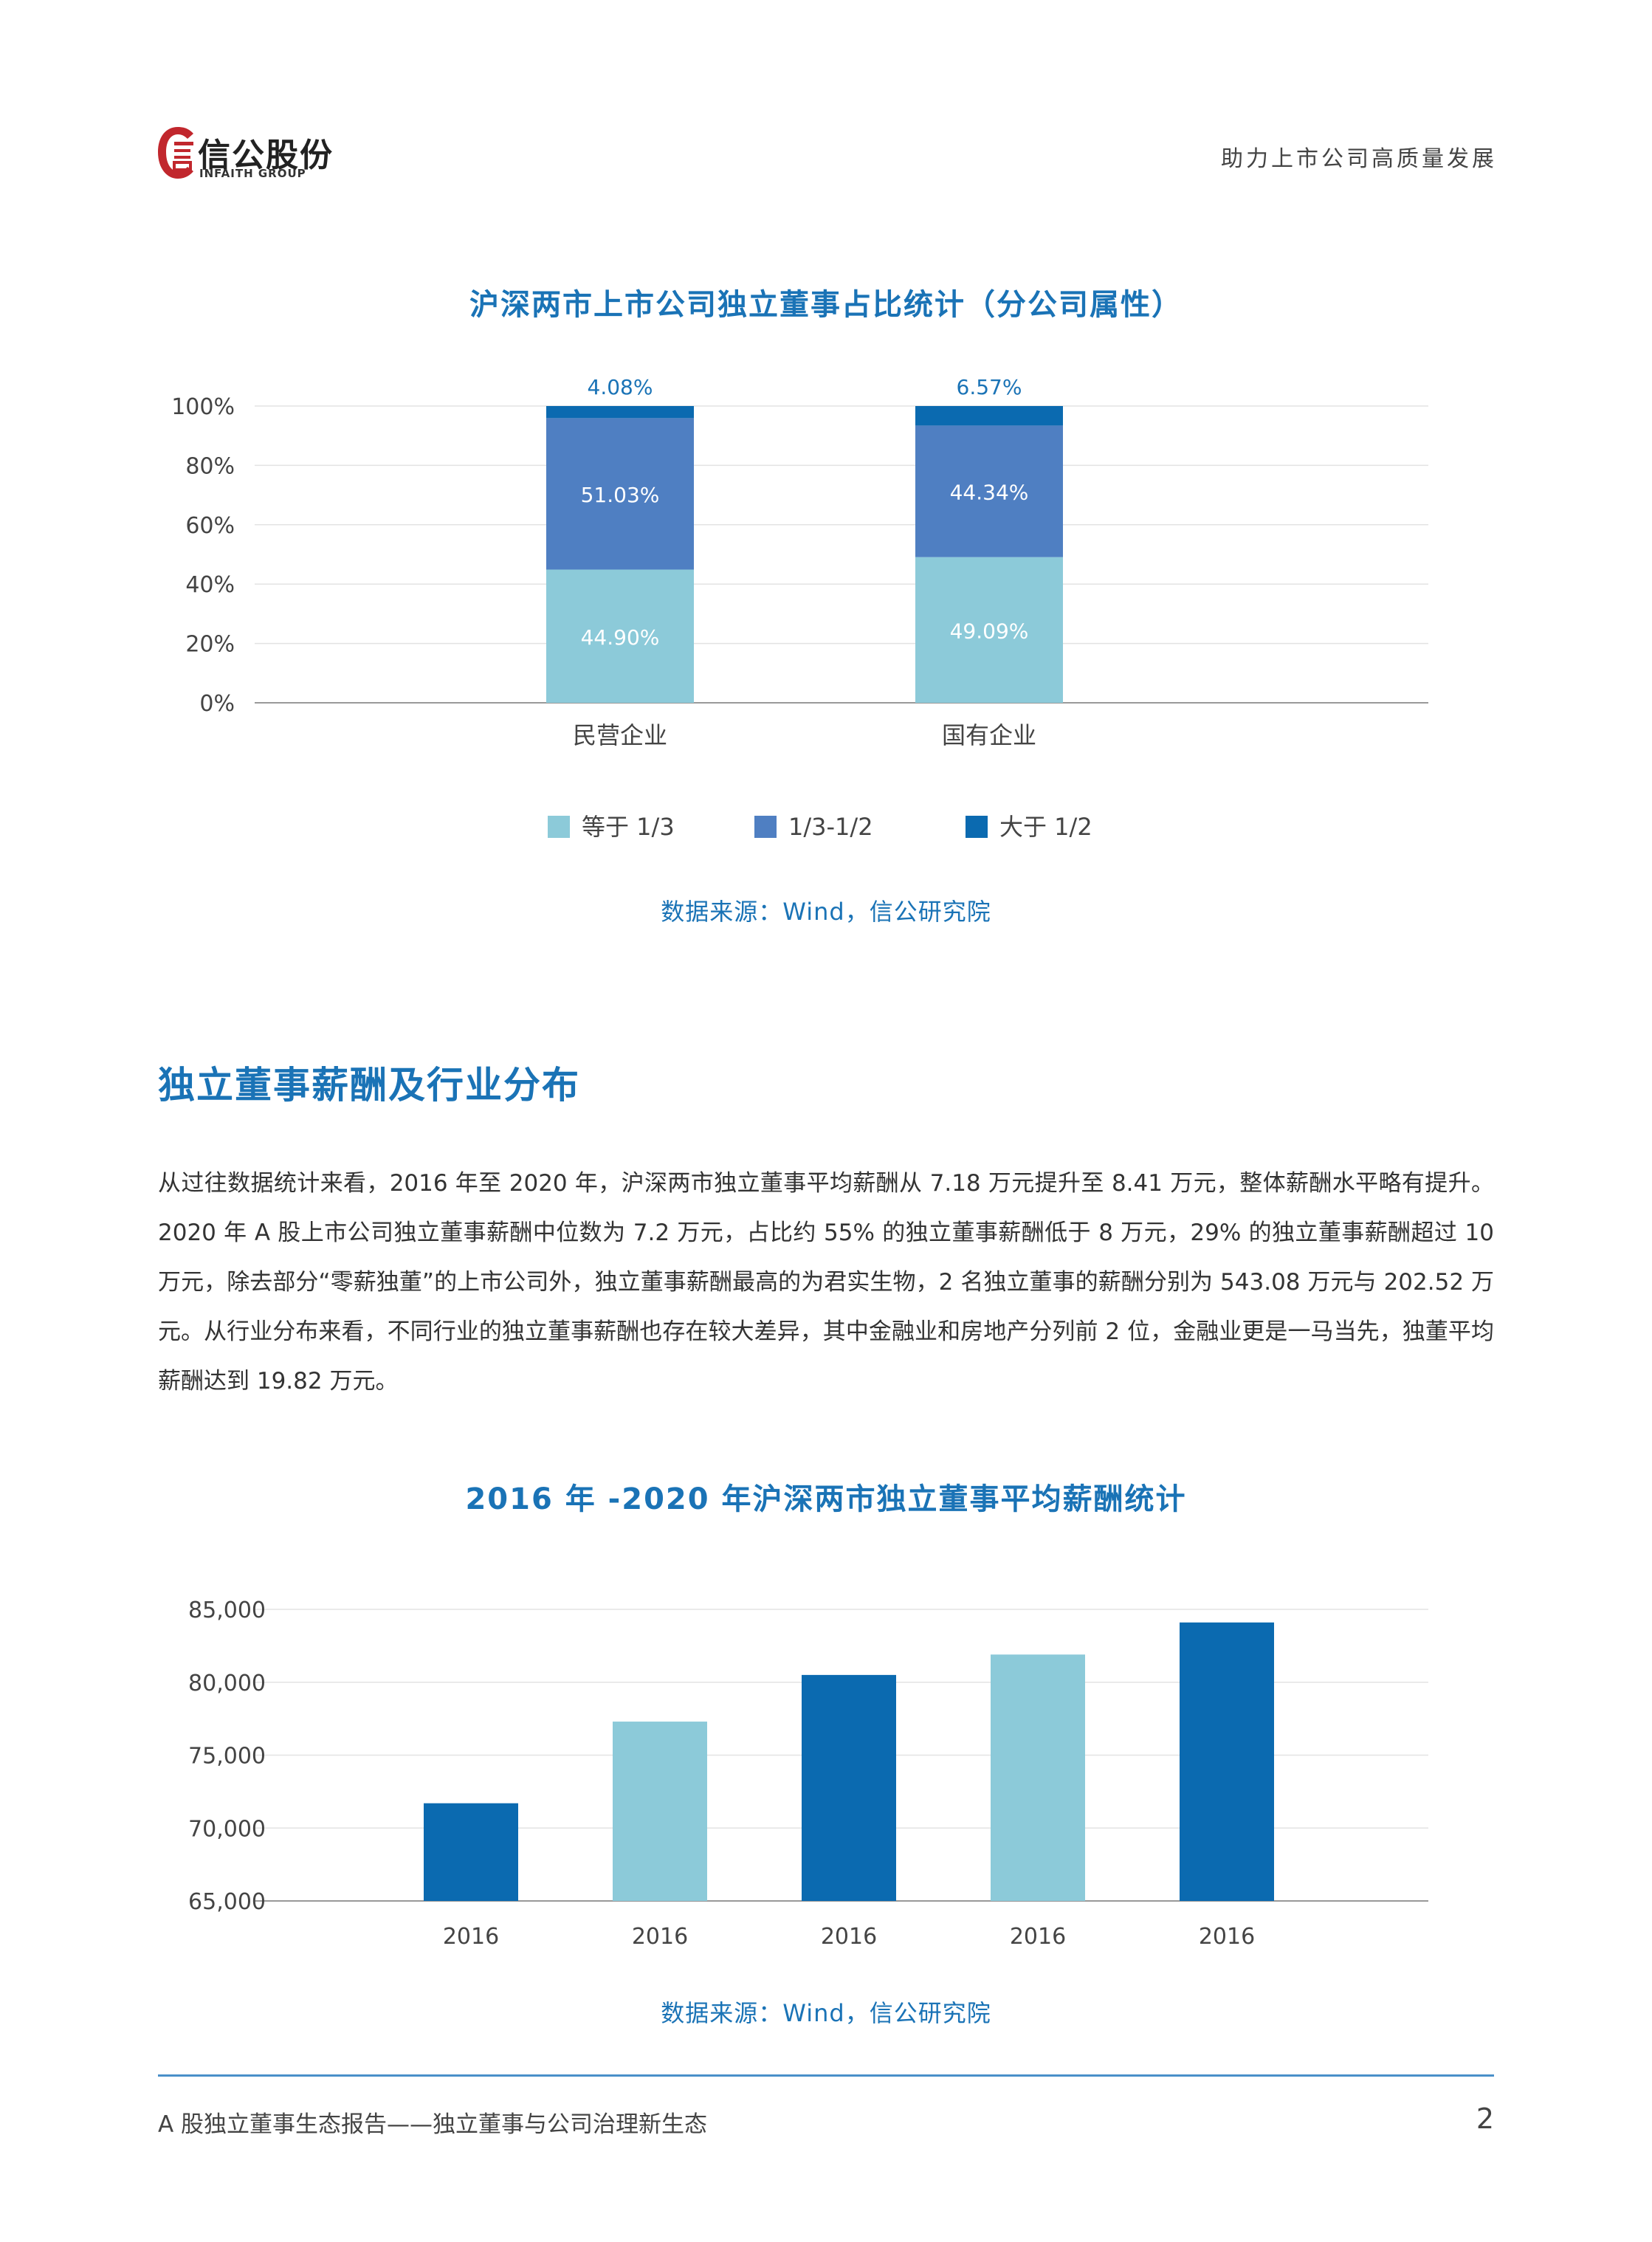 This screenshot has width=1652, height=2242. I want to click on chart1-data-label: 44.34%, so click(990, 493).